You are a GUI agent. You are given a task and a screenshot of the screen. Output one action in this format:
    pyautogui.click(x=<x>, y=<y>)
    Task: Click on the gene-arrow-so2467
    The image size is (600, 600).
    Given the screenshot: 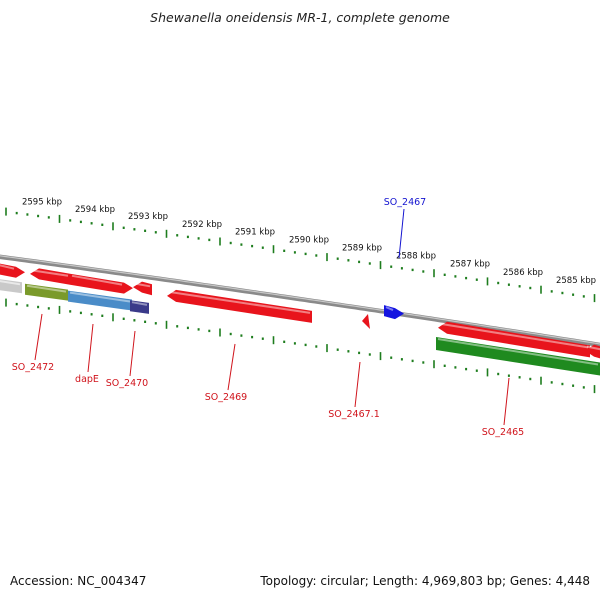 What is the action you would take?
    pyautogui.click(x=394, y=312)
    